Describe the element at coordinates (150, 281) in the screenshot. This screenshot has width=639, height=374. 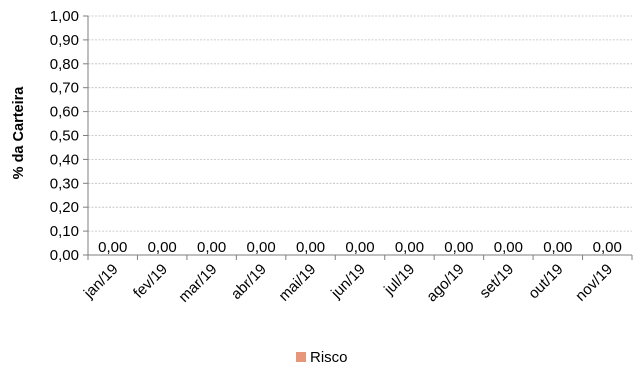
I see `x-tick-label: fev/19` at that location.